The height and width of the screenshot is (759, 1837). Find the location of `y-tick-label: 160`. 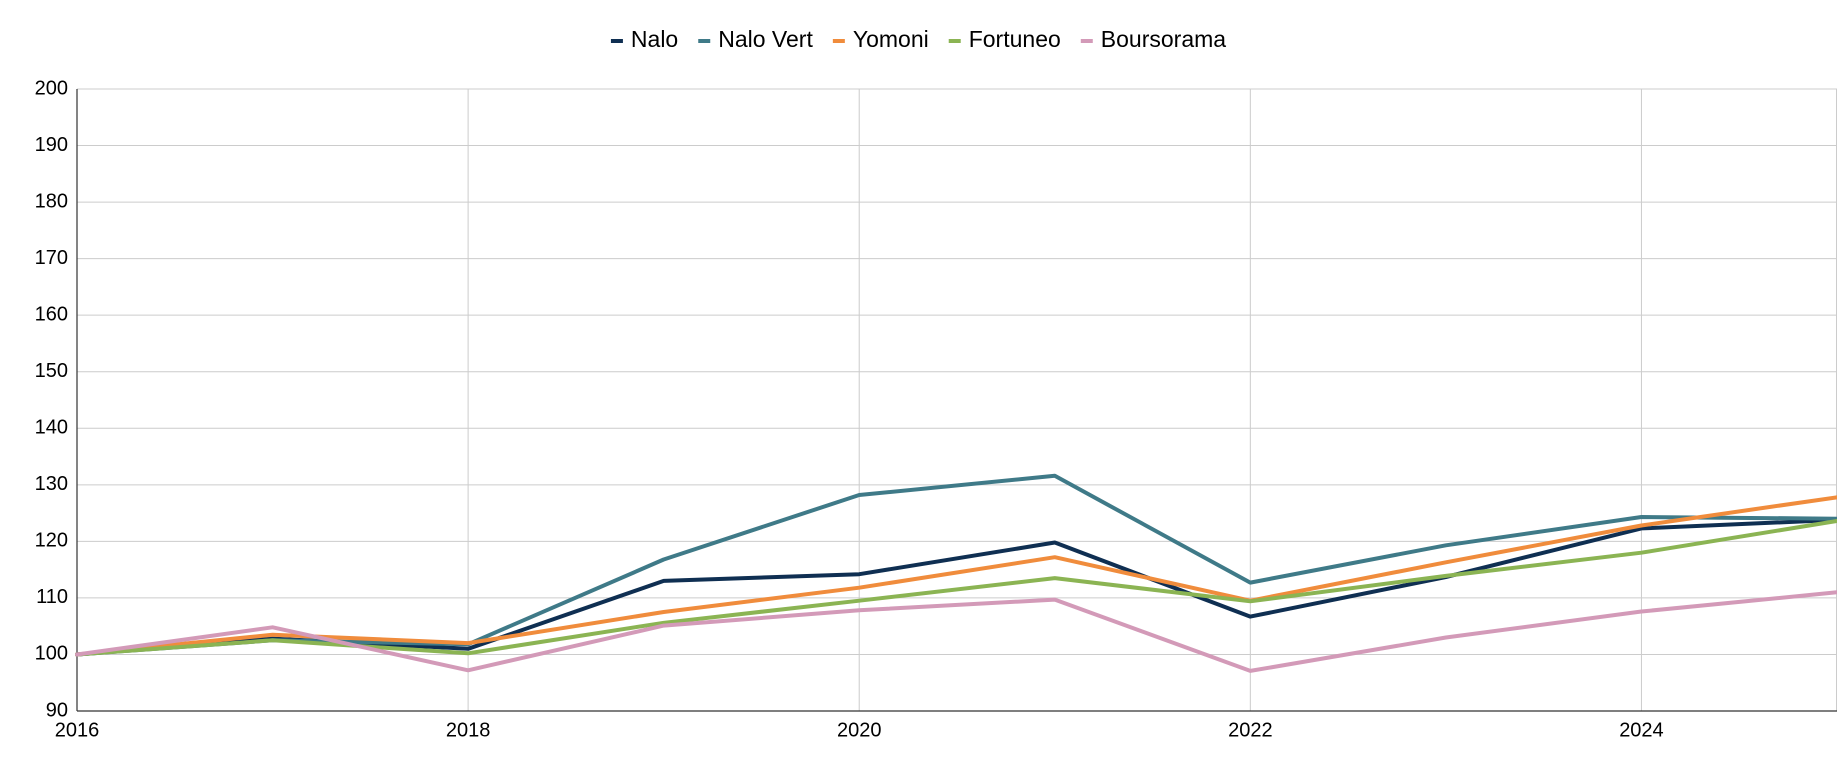

y-tick-label: 160 is located at coordinates (51, 314).